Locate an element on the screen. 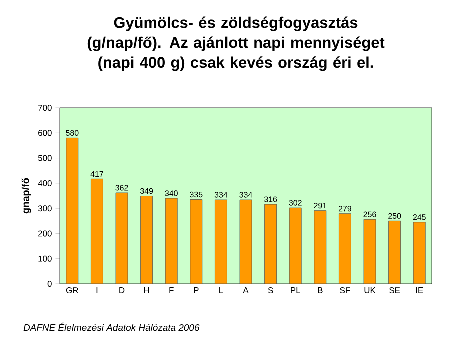  x-tick-label: PL is located at coordinates (295, 291).